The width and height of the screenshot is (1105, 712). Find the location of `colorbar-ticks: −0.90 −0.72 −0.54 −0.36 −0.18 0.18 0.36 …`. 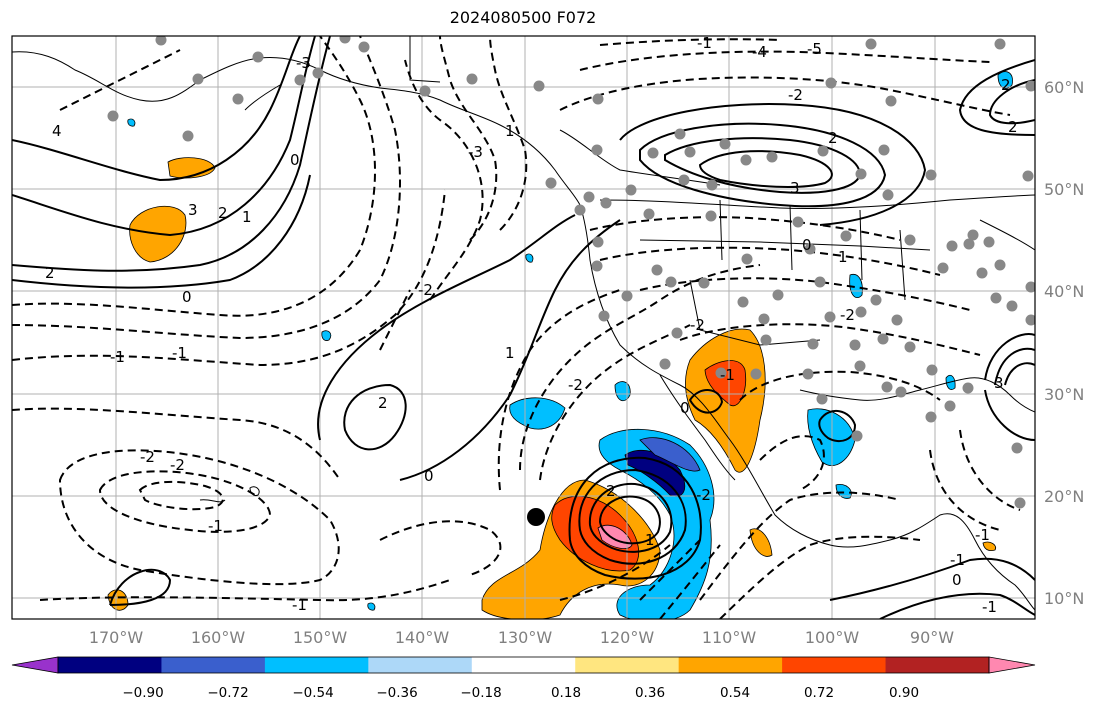

colorbar-ticks: −0.90 −0.72 −0.54 −0.36 −0.18 0.18 0.36 … is located at coordinates (520, 693).